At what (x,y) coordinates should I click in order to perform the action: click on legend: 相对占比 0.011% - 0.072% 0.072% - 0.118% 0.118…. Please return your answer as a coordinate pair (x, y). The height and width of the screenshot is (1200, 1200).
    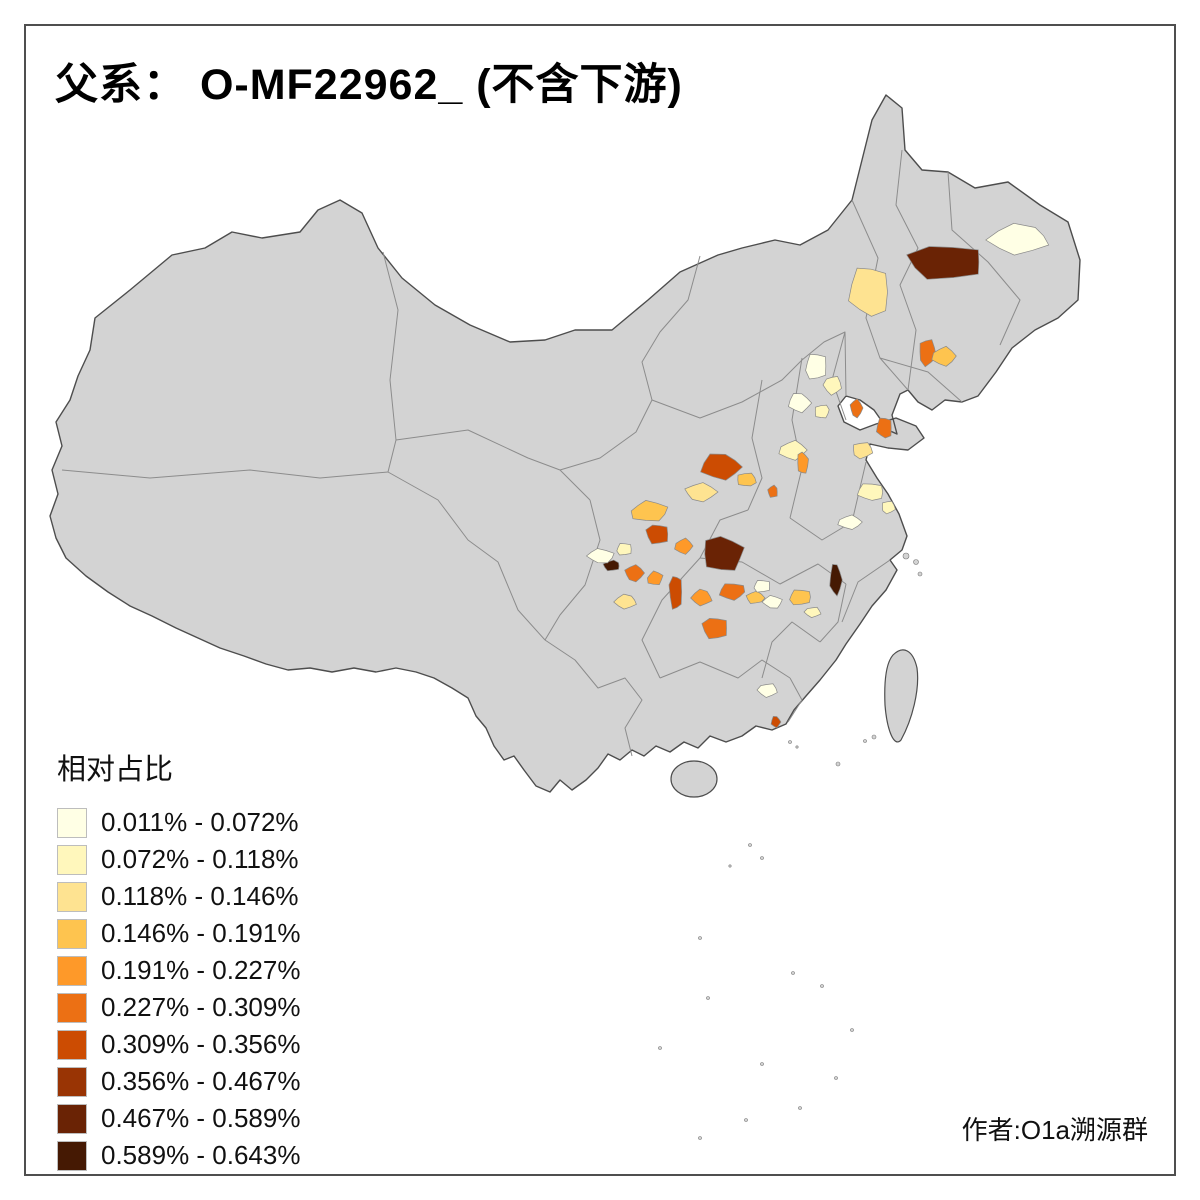
    Looking at the image, I should click on (178, 960).